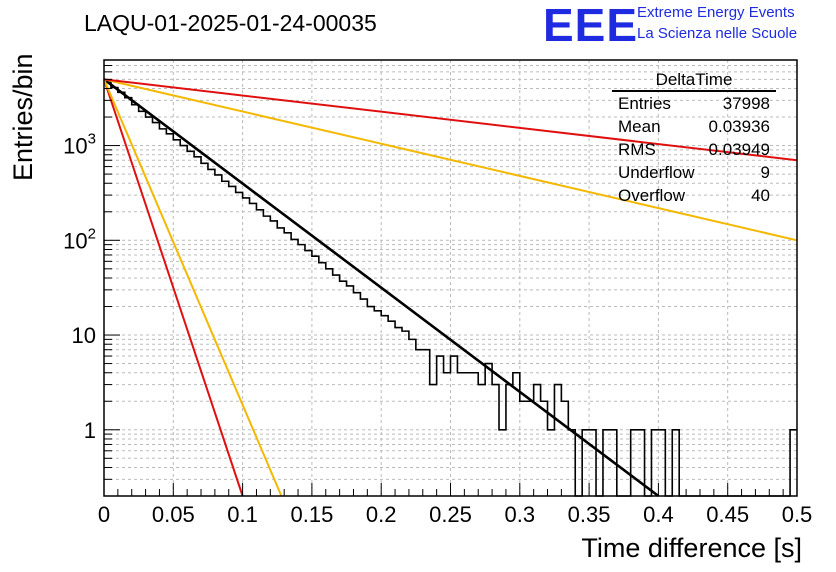  What do you see at coordinates (90, 430) in the screenshot?
I see `y-tick-label: 1` at bounding box center [90, 430].